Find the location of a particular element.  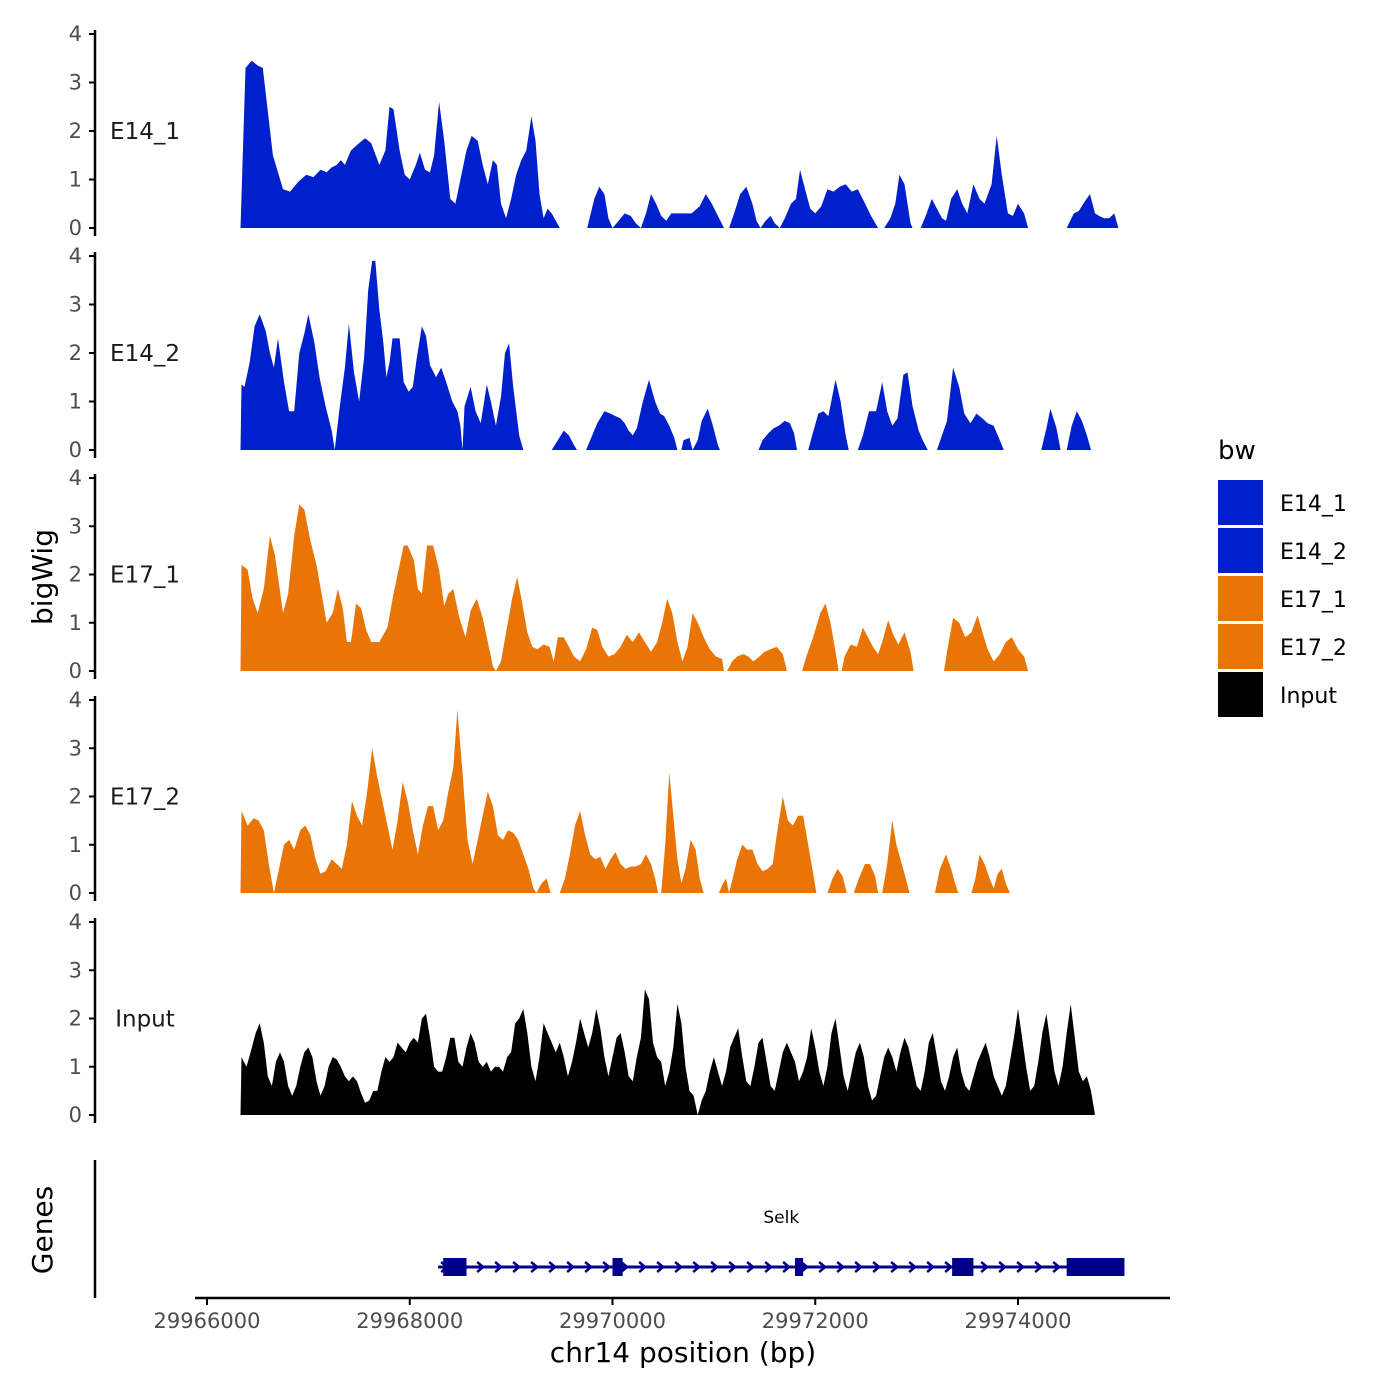

track-e14-1: 0 1 2 3 4 E14_1 is located at coordinates (594, 131).